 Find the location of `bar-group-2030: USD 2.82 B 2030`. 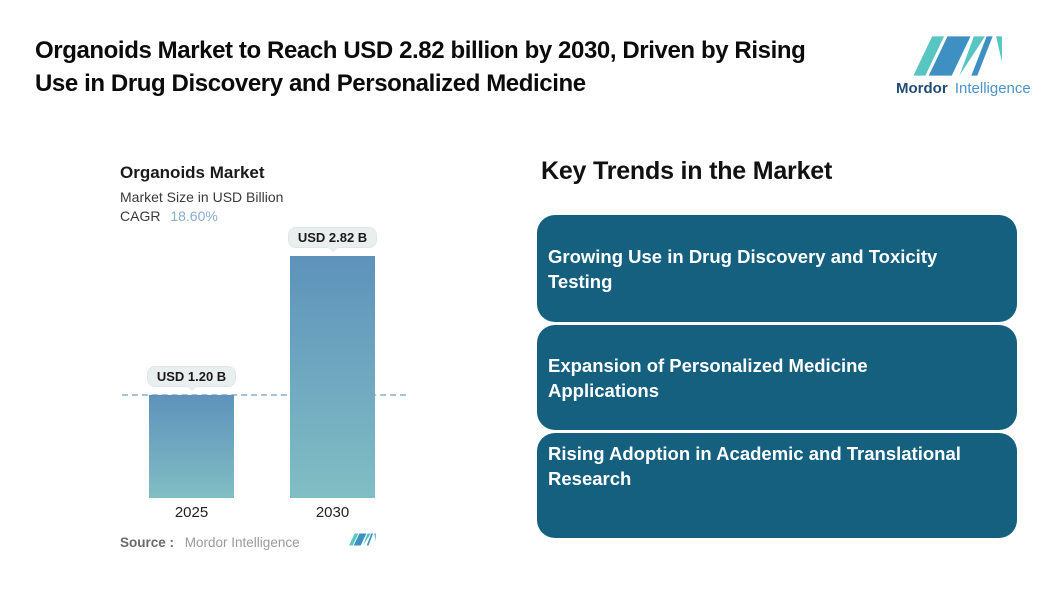

bar-group-2030: USD 2.82 B 2030 is located at coordinates (332, 371).